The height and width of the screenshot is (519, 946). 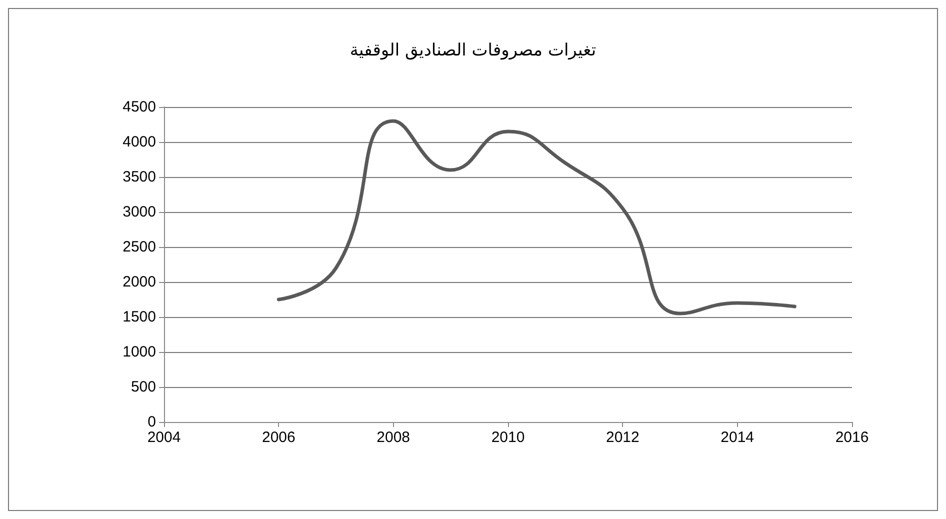 I want to click on x-tick-label: 2006, so click(x=279, y=437).